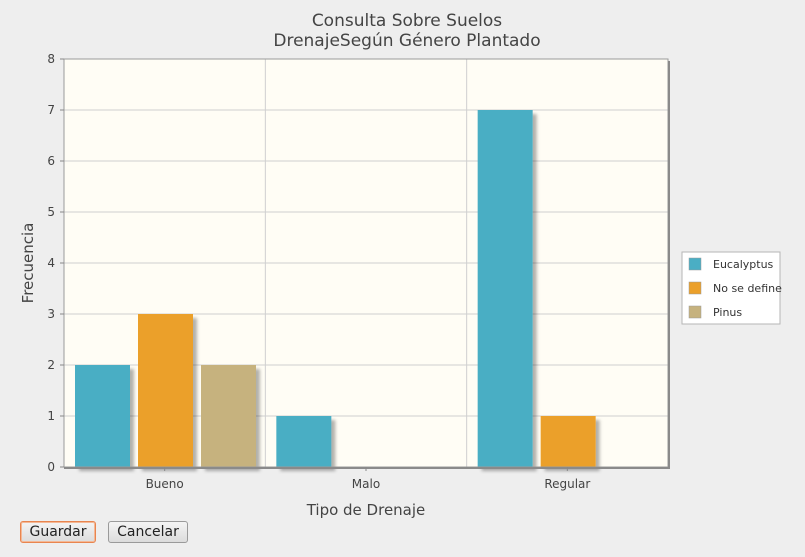  Describe the element at coordinates (228, 416) in the screenshot. I see `bar-pinus-bueno` at that location.